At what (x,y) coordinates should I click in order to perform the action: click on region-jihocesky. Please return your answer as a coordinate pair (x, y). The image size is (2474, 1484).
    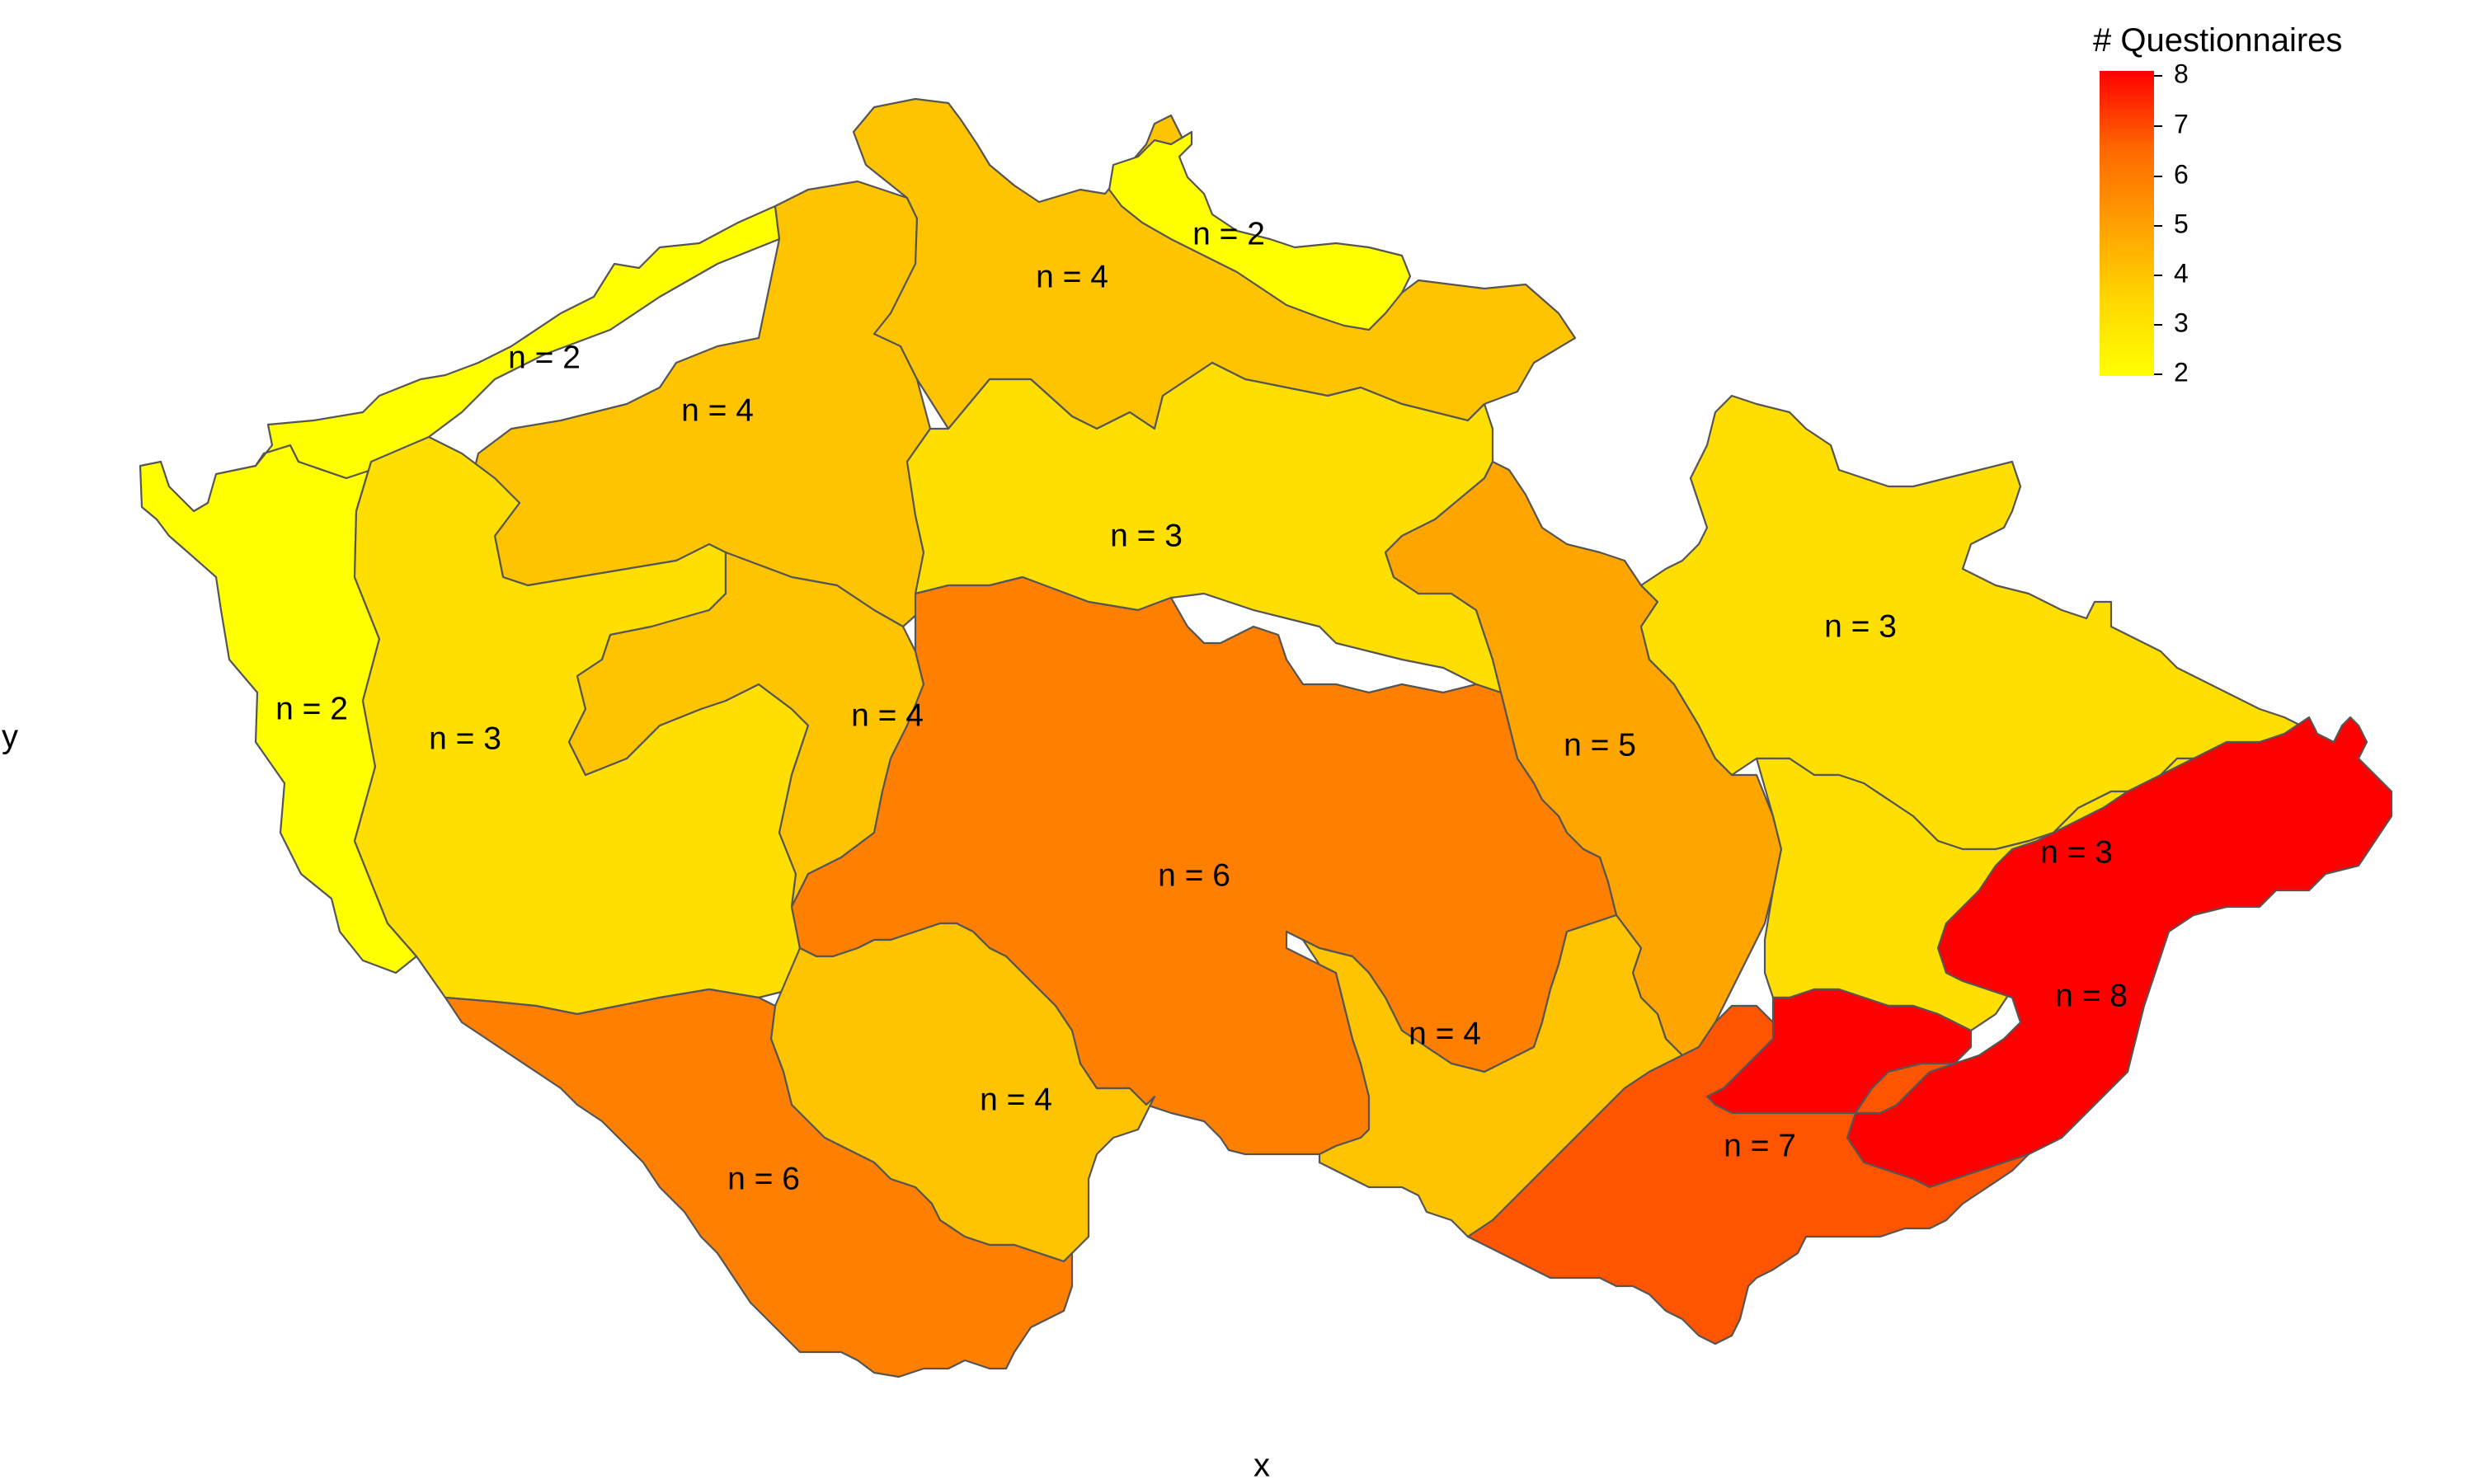
    Looking at the image, I should click on (759, 1183).